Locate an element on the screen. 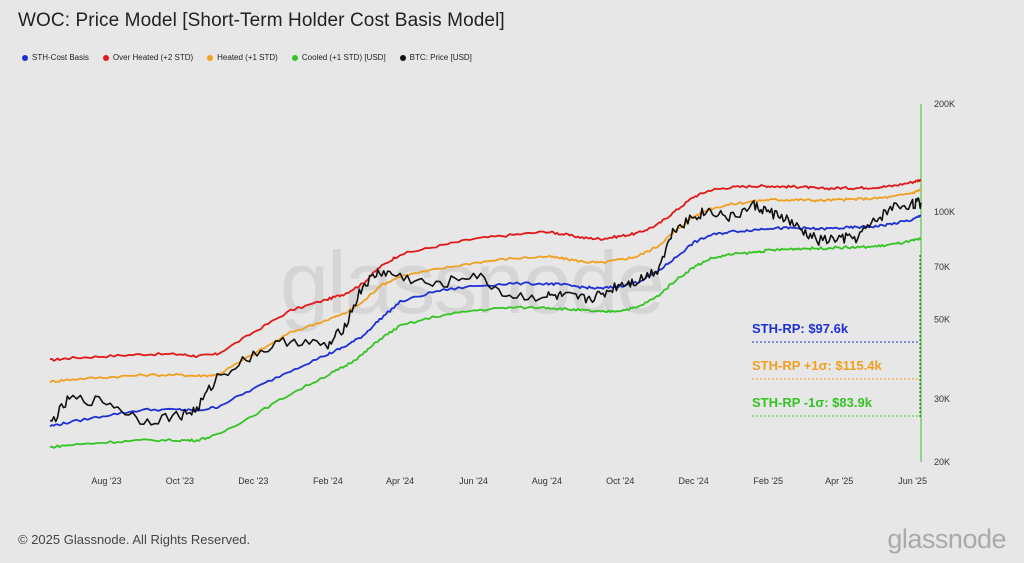 This screenshot has width=1024, height=563. legend-label: BTC: Price [USD] is located at coordinates (440, 57).